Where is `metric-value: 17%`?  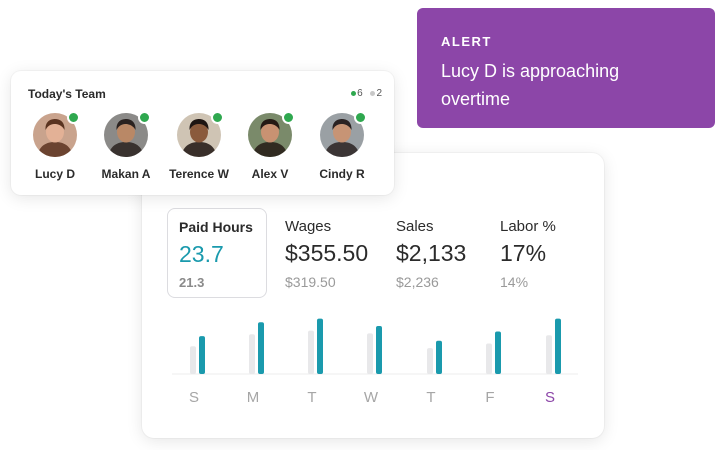 metric-value: 17% is located at coordinates (523, 253).